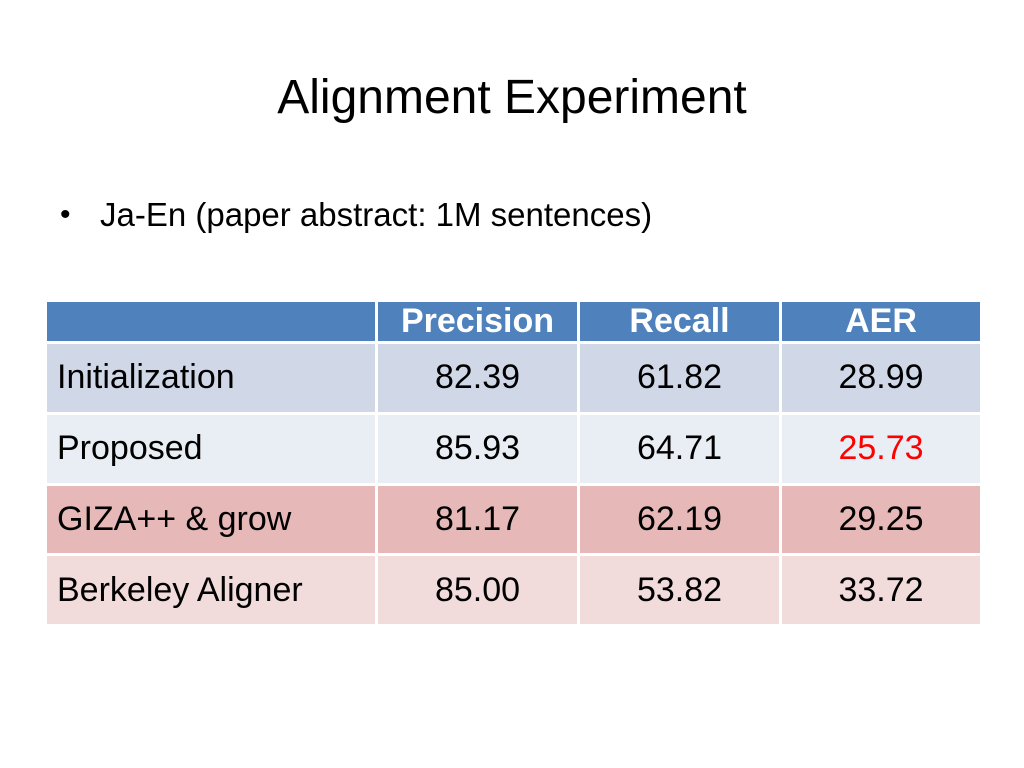  Describe the element at coordinates (477, 448) in the screenshot. I see `precision-cell: 85.93` at that location.